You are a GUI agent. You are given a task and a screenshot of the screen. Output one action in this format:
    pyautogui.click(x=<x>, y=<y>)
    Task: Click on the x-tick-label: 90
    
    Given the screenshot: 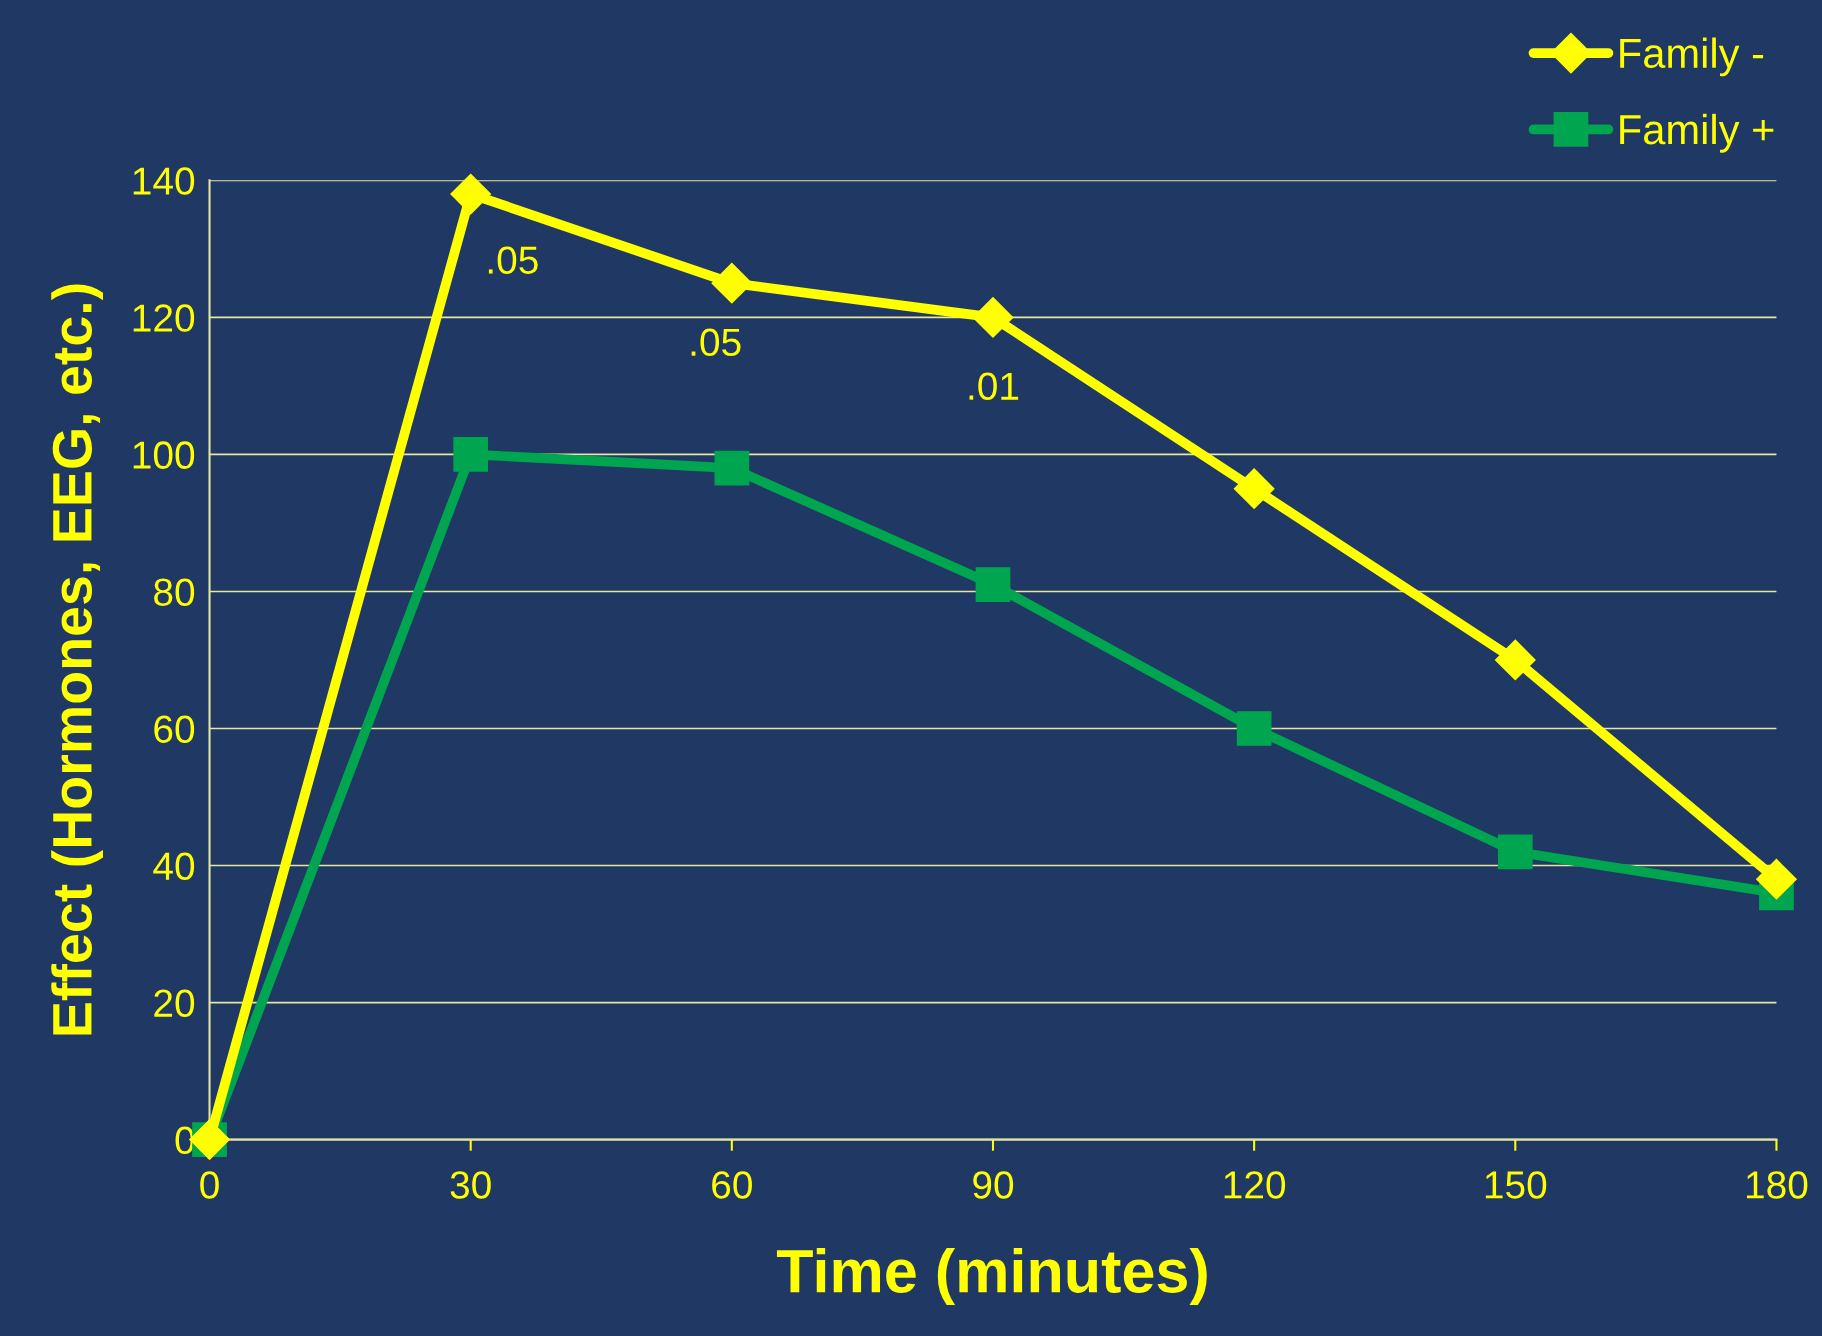 What is the action you would take?
    pyautogui.click(x=993, y=1185)
    